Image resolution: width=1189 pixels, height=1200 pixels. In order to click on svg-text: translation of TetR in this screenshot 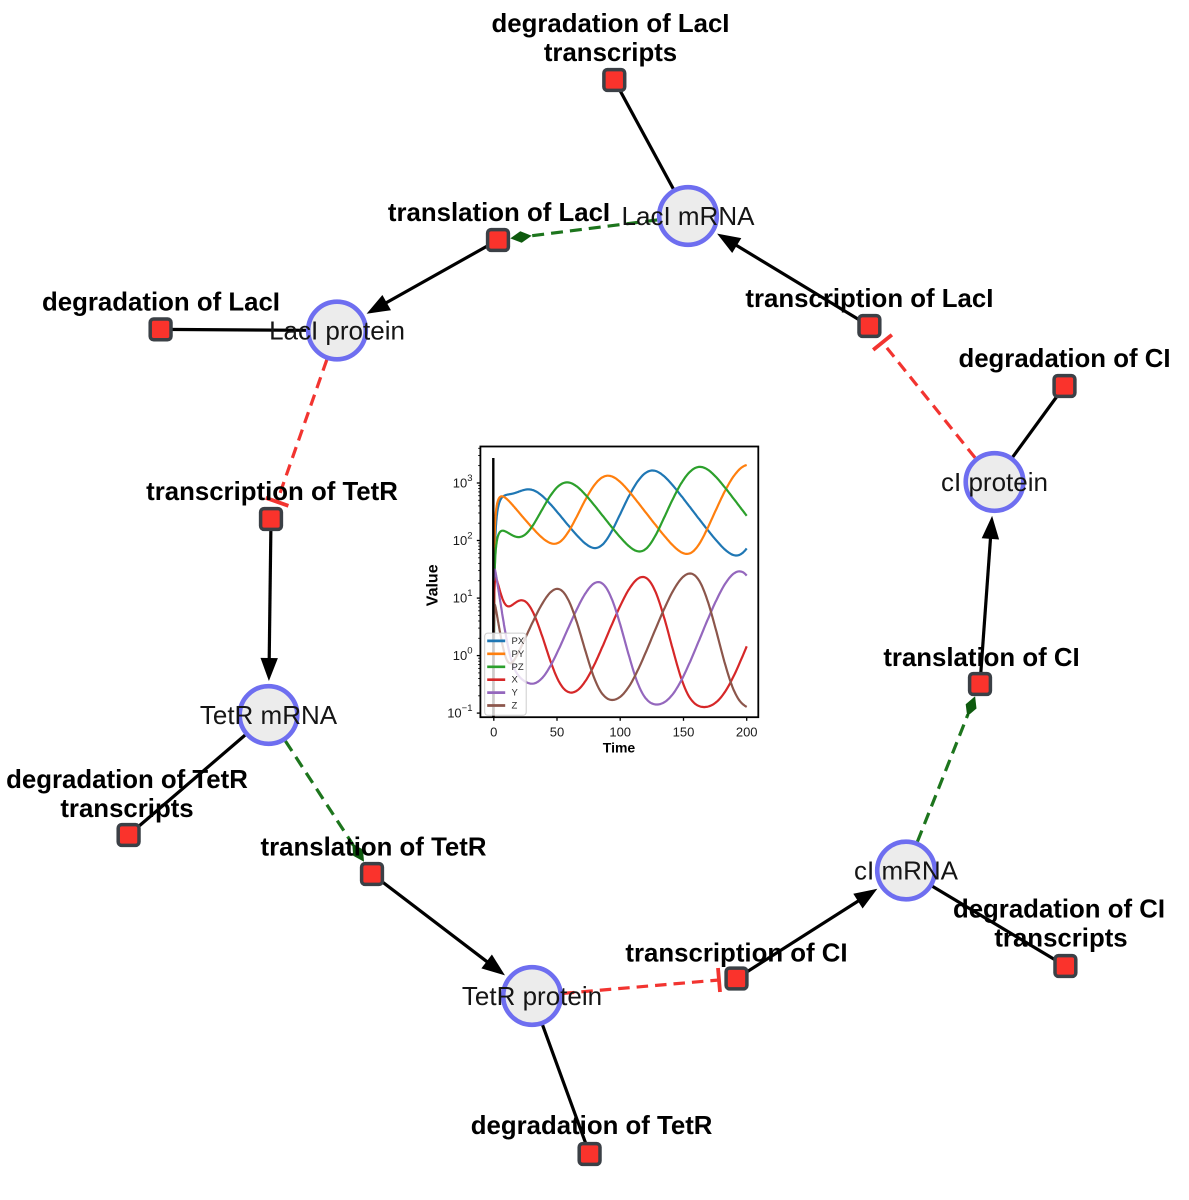, I will do `click(374, 848)`.